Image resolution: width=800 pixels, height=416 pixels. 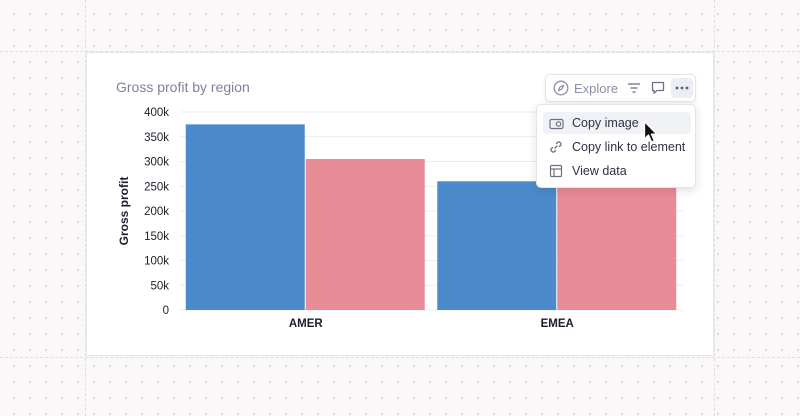 I want to click on comment-button, so click(x=658, y=88).